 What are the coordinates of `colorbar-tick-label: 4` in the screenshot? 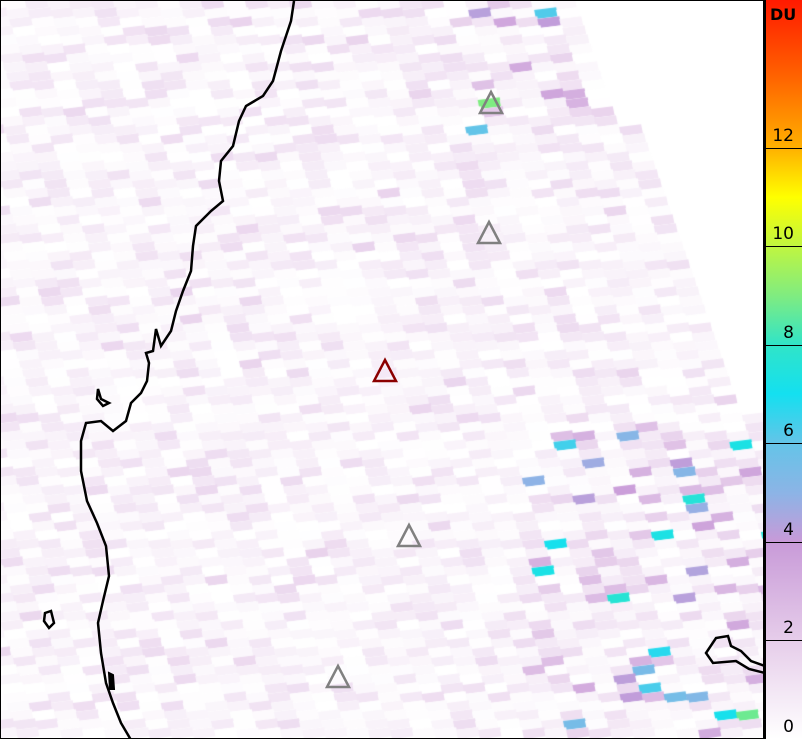 It's located at (788, 529).